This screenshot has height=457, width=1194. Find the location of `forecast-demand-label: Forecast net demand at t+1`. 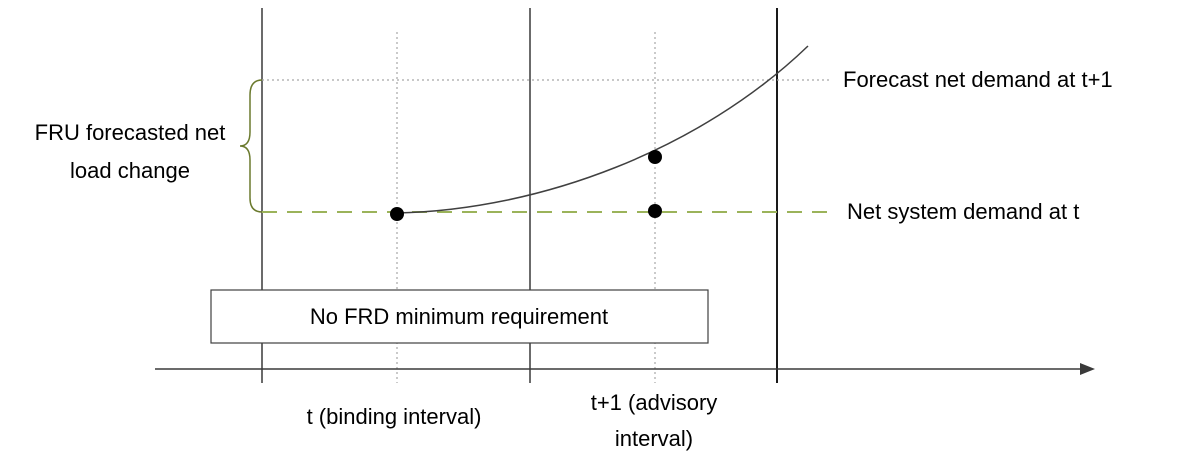

forecast-demand-label: Forecast net demand at t+1 is located at coordinates (978, 79).